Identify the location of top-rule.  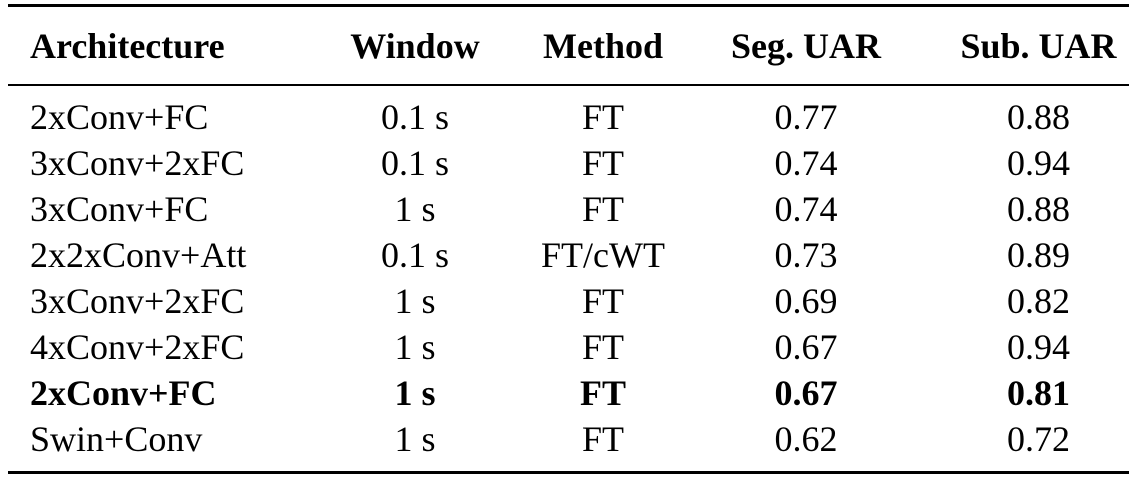
(568, 5).